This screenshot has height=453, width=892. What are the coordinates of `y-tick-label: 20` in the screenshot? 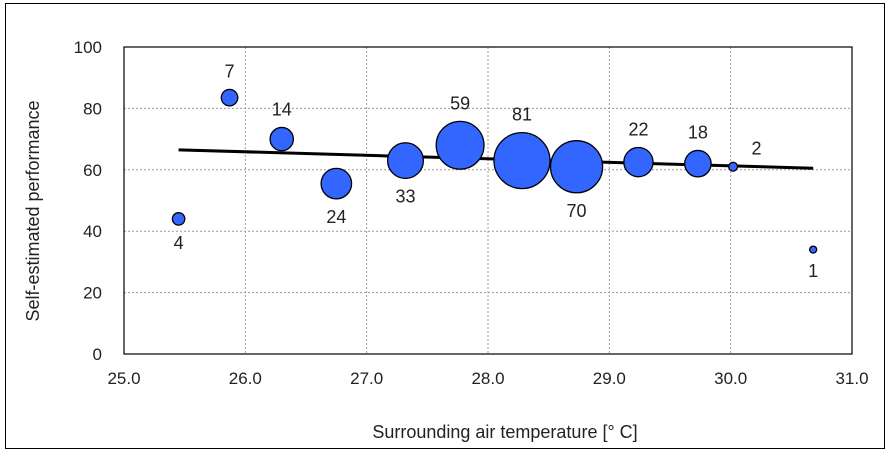 It's located at (92, 293).